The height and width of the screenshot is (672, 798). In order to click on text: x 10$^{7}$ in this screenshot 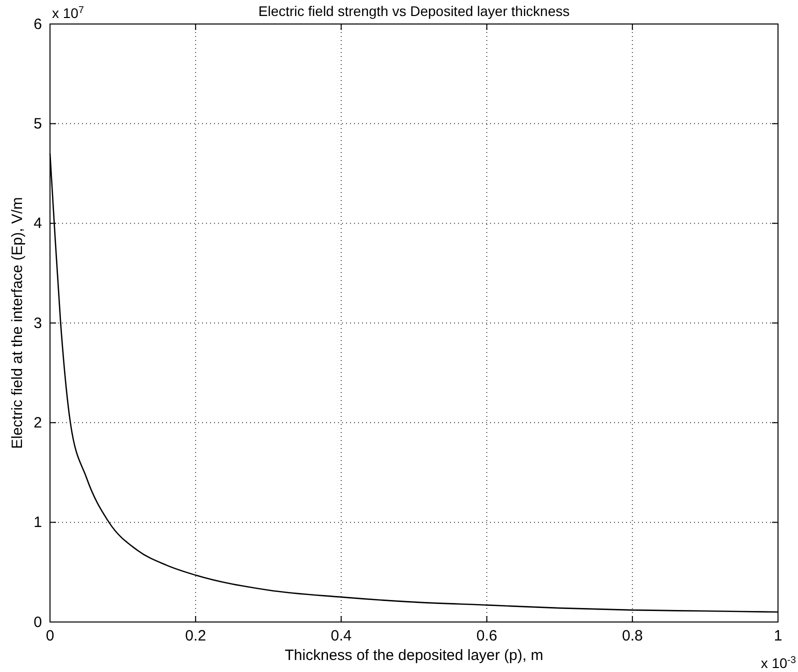, I will do `click(68, 12)`.